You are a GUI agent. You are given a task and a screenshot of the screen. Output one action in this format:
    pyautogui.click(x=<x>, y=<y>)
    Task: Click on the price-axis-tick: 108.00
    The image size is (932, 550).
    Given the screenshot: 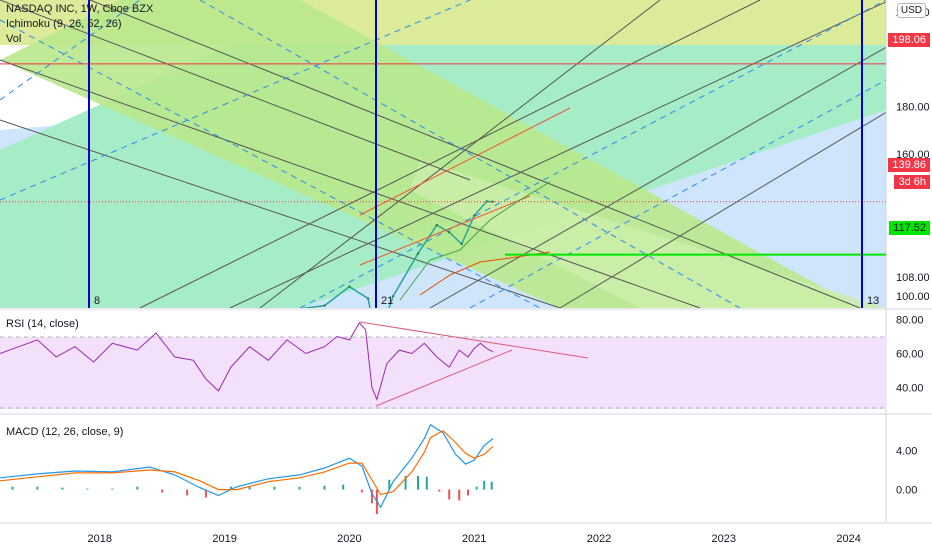 What is the action you would take?
    pyautogui.click(x=913, y=278)
    